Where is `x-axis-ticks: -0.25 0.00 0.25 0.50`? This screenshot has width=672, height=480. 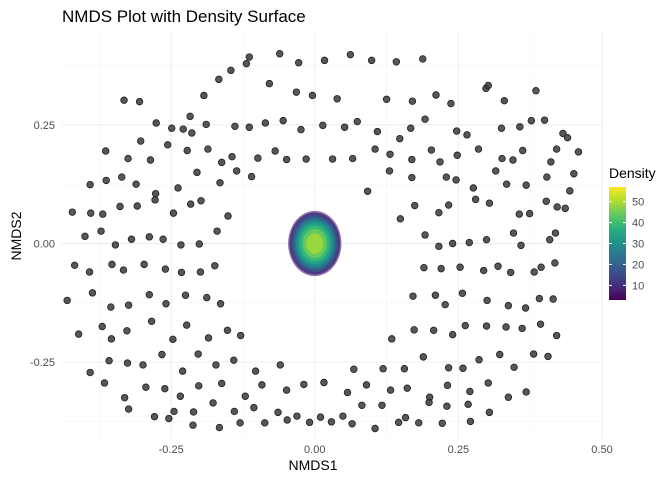
x-axis-ticks: -0.25 0.00 0.25 0.50 is located at coordinates (386, 450).